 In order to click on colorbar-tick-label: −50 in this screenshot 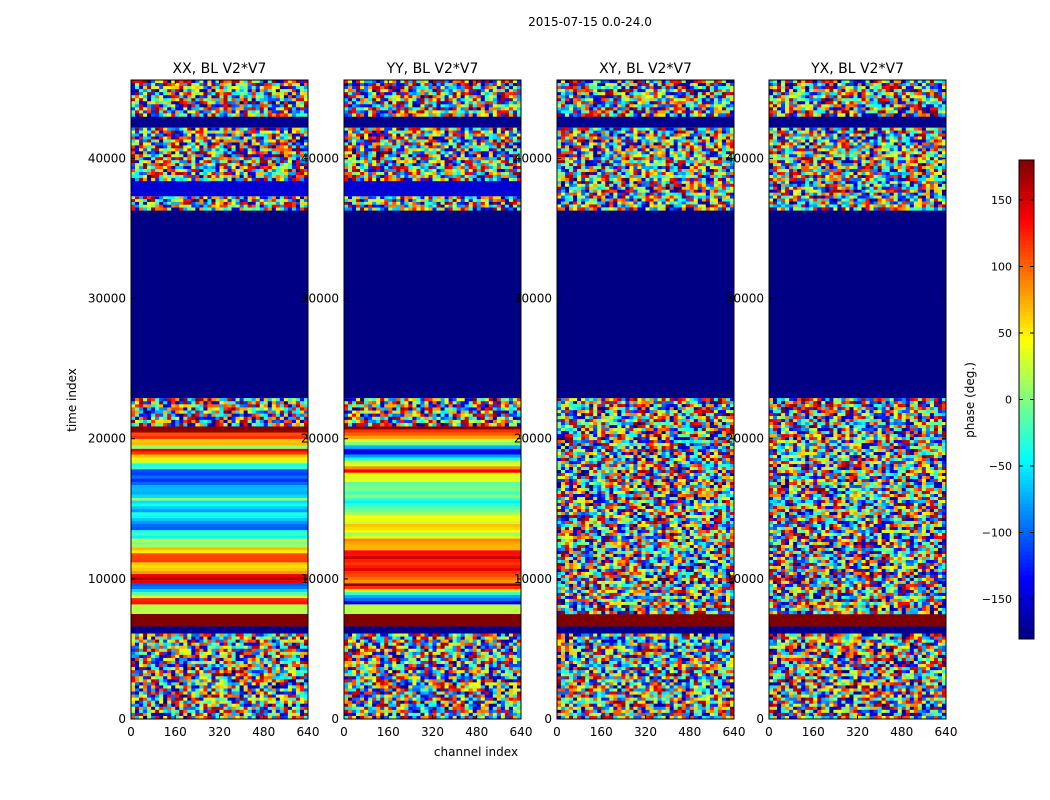, I will do `click(1000, 466)`.